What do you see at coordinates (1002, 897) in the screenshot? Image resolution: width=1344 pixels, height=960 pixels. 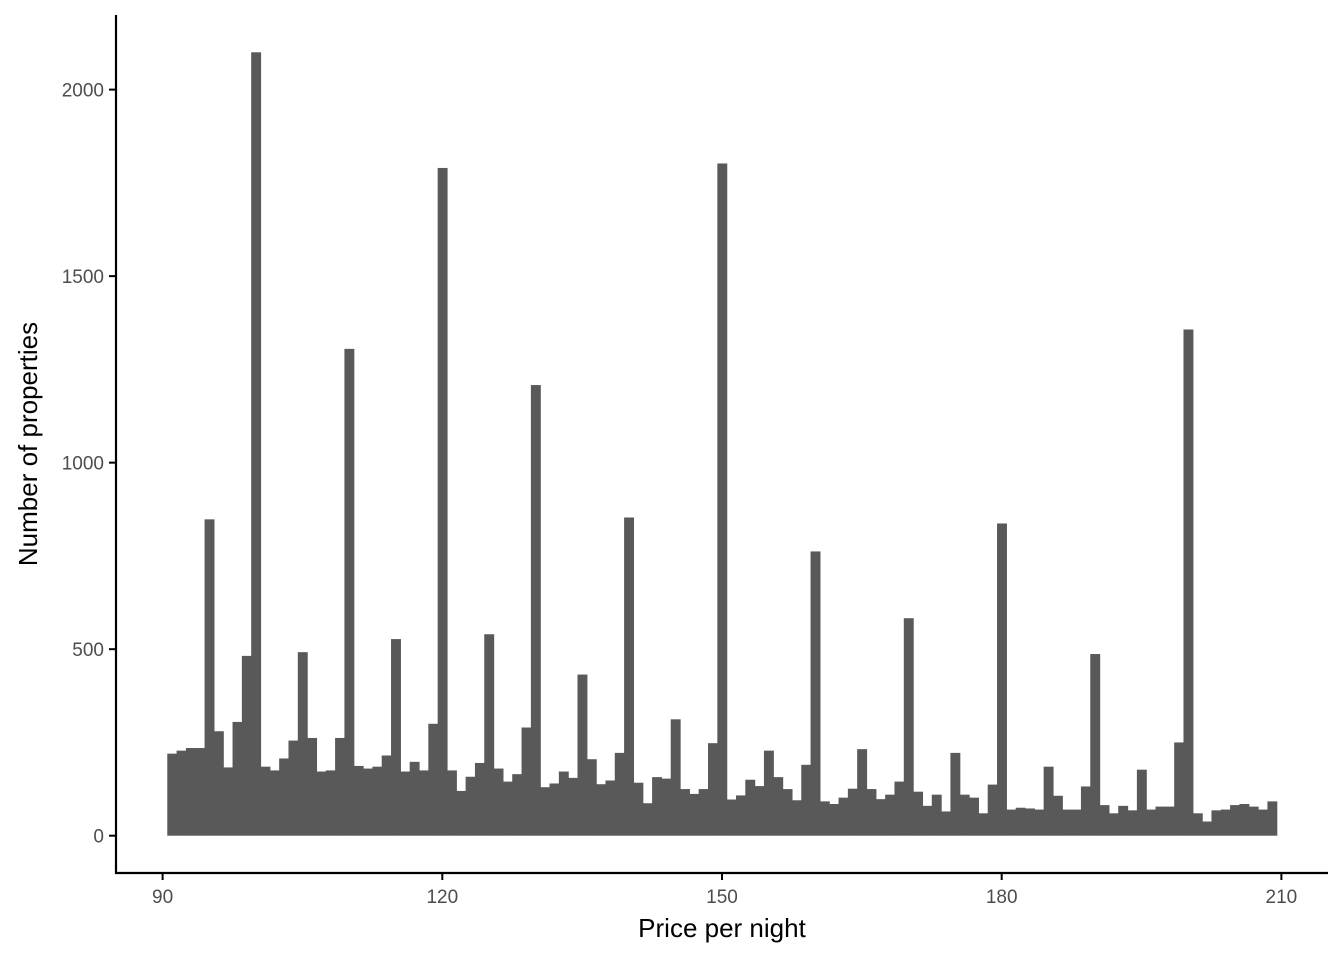 I see `x-tick-label: 180` at bounding box center [1002, 897].